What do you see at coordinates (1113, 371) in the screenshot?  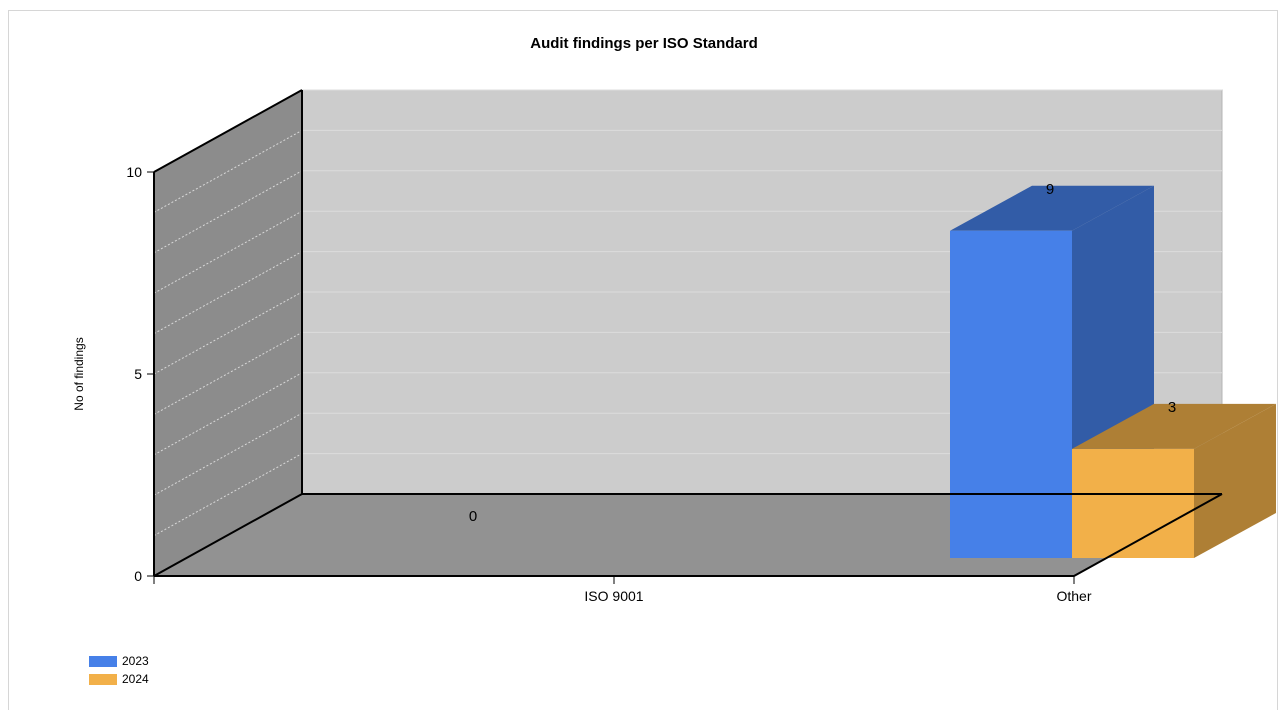 I see `bars` at bounding box center [1113, 371].